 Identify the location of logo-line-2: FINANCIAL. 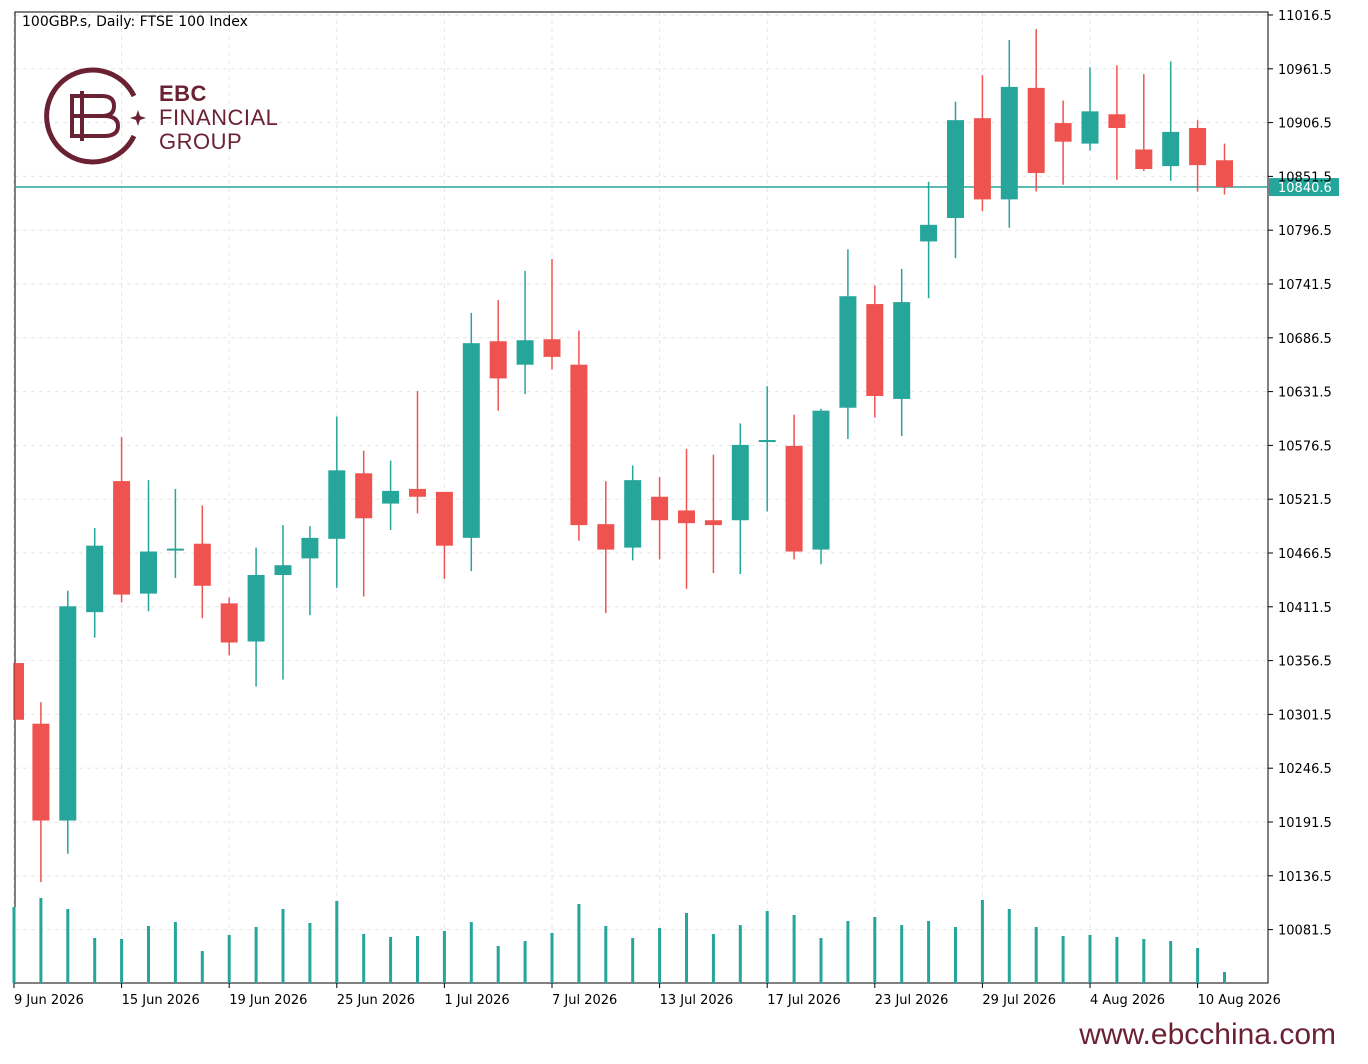
(219, 117).